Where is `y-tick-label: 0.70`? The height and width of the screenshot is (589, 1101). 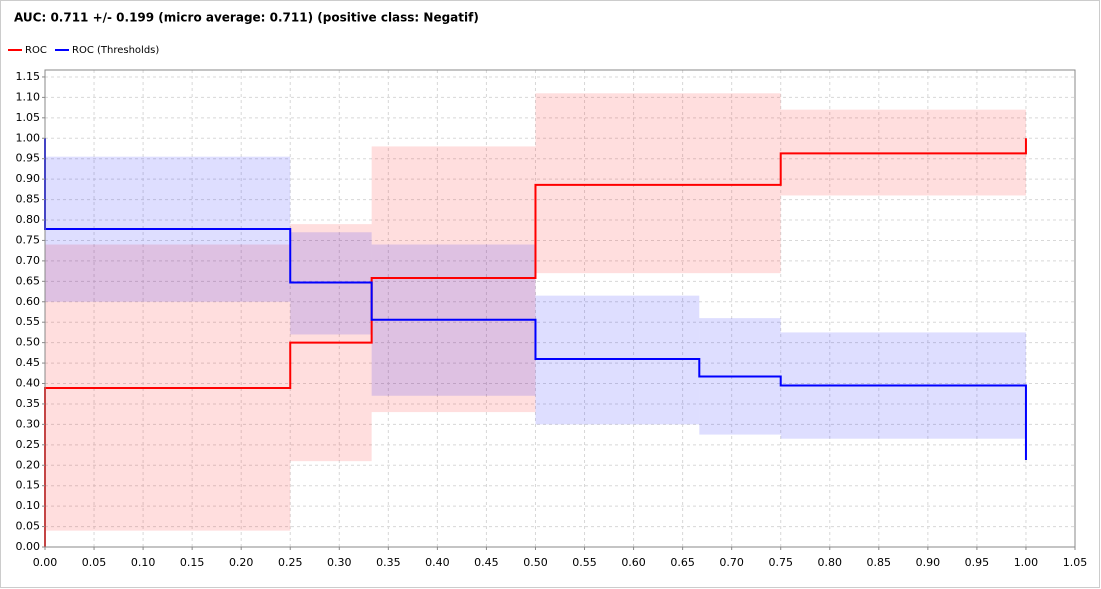
y-tick-label: 0.70 is located at coordinates (28, 260).